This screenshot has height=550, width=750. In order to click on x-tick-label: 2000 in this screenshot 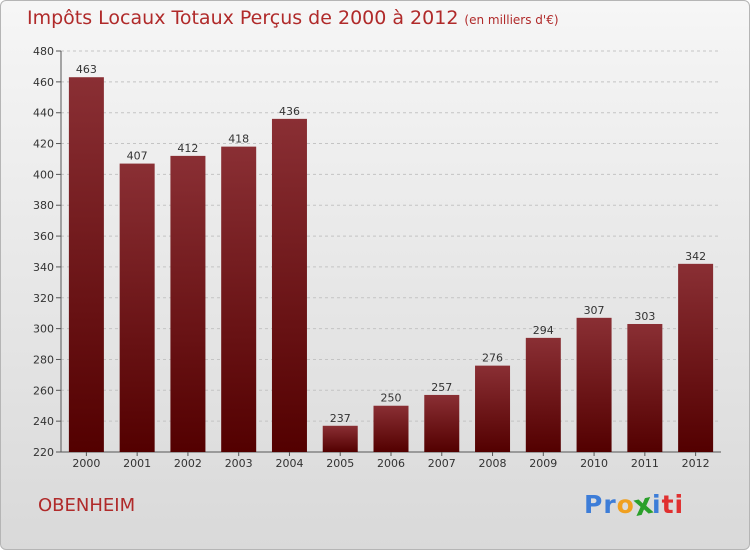, I will do `click(86, 463)`.